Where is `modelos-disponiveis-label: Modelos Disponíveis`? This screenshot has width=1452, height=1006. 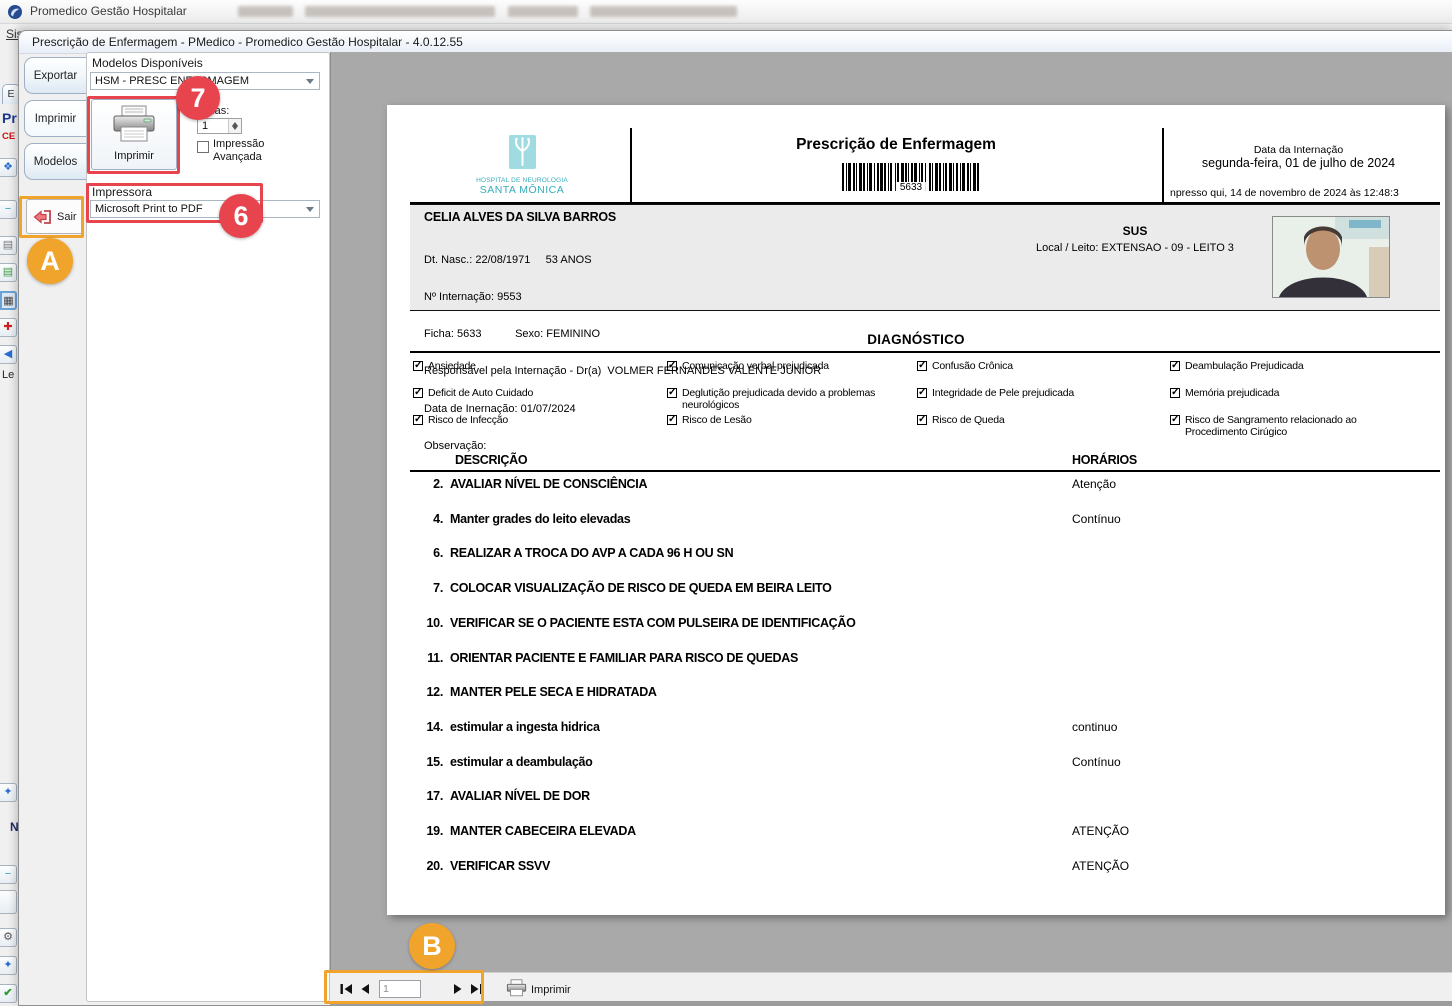 modelos-disponiveis-label: Modelos Disponíveis is located at coordinates (147, 63).